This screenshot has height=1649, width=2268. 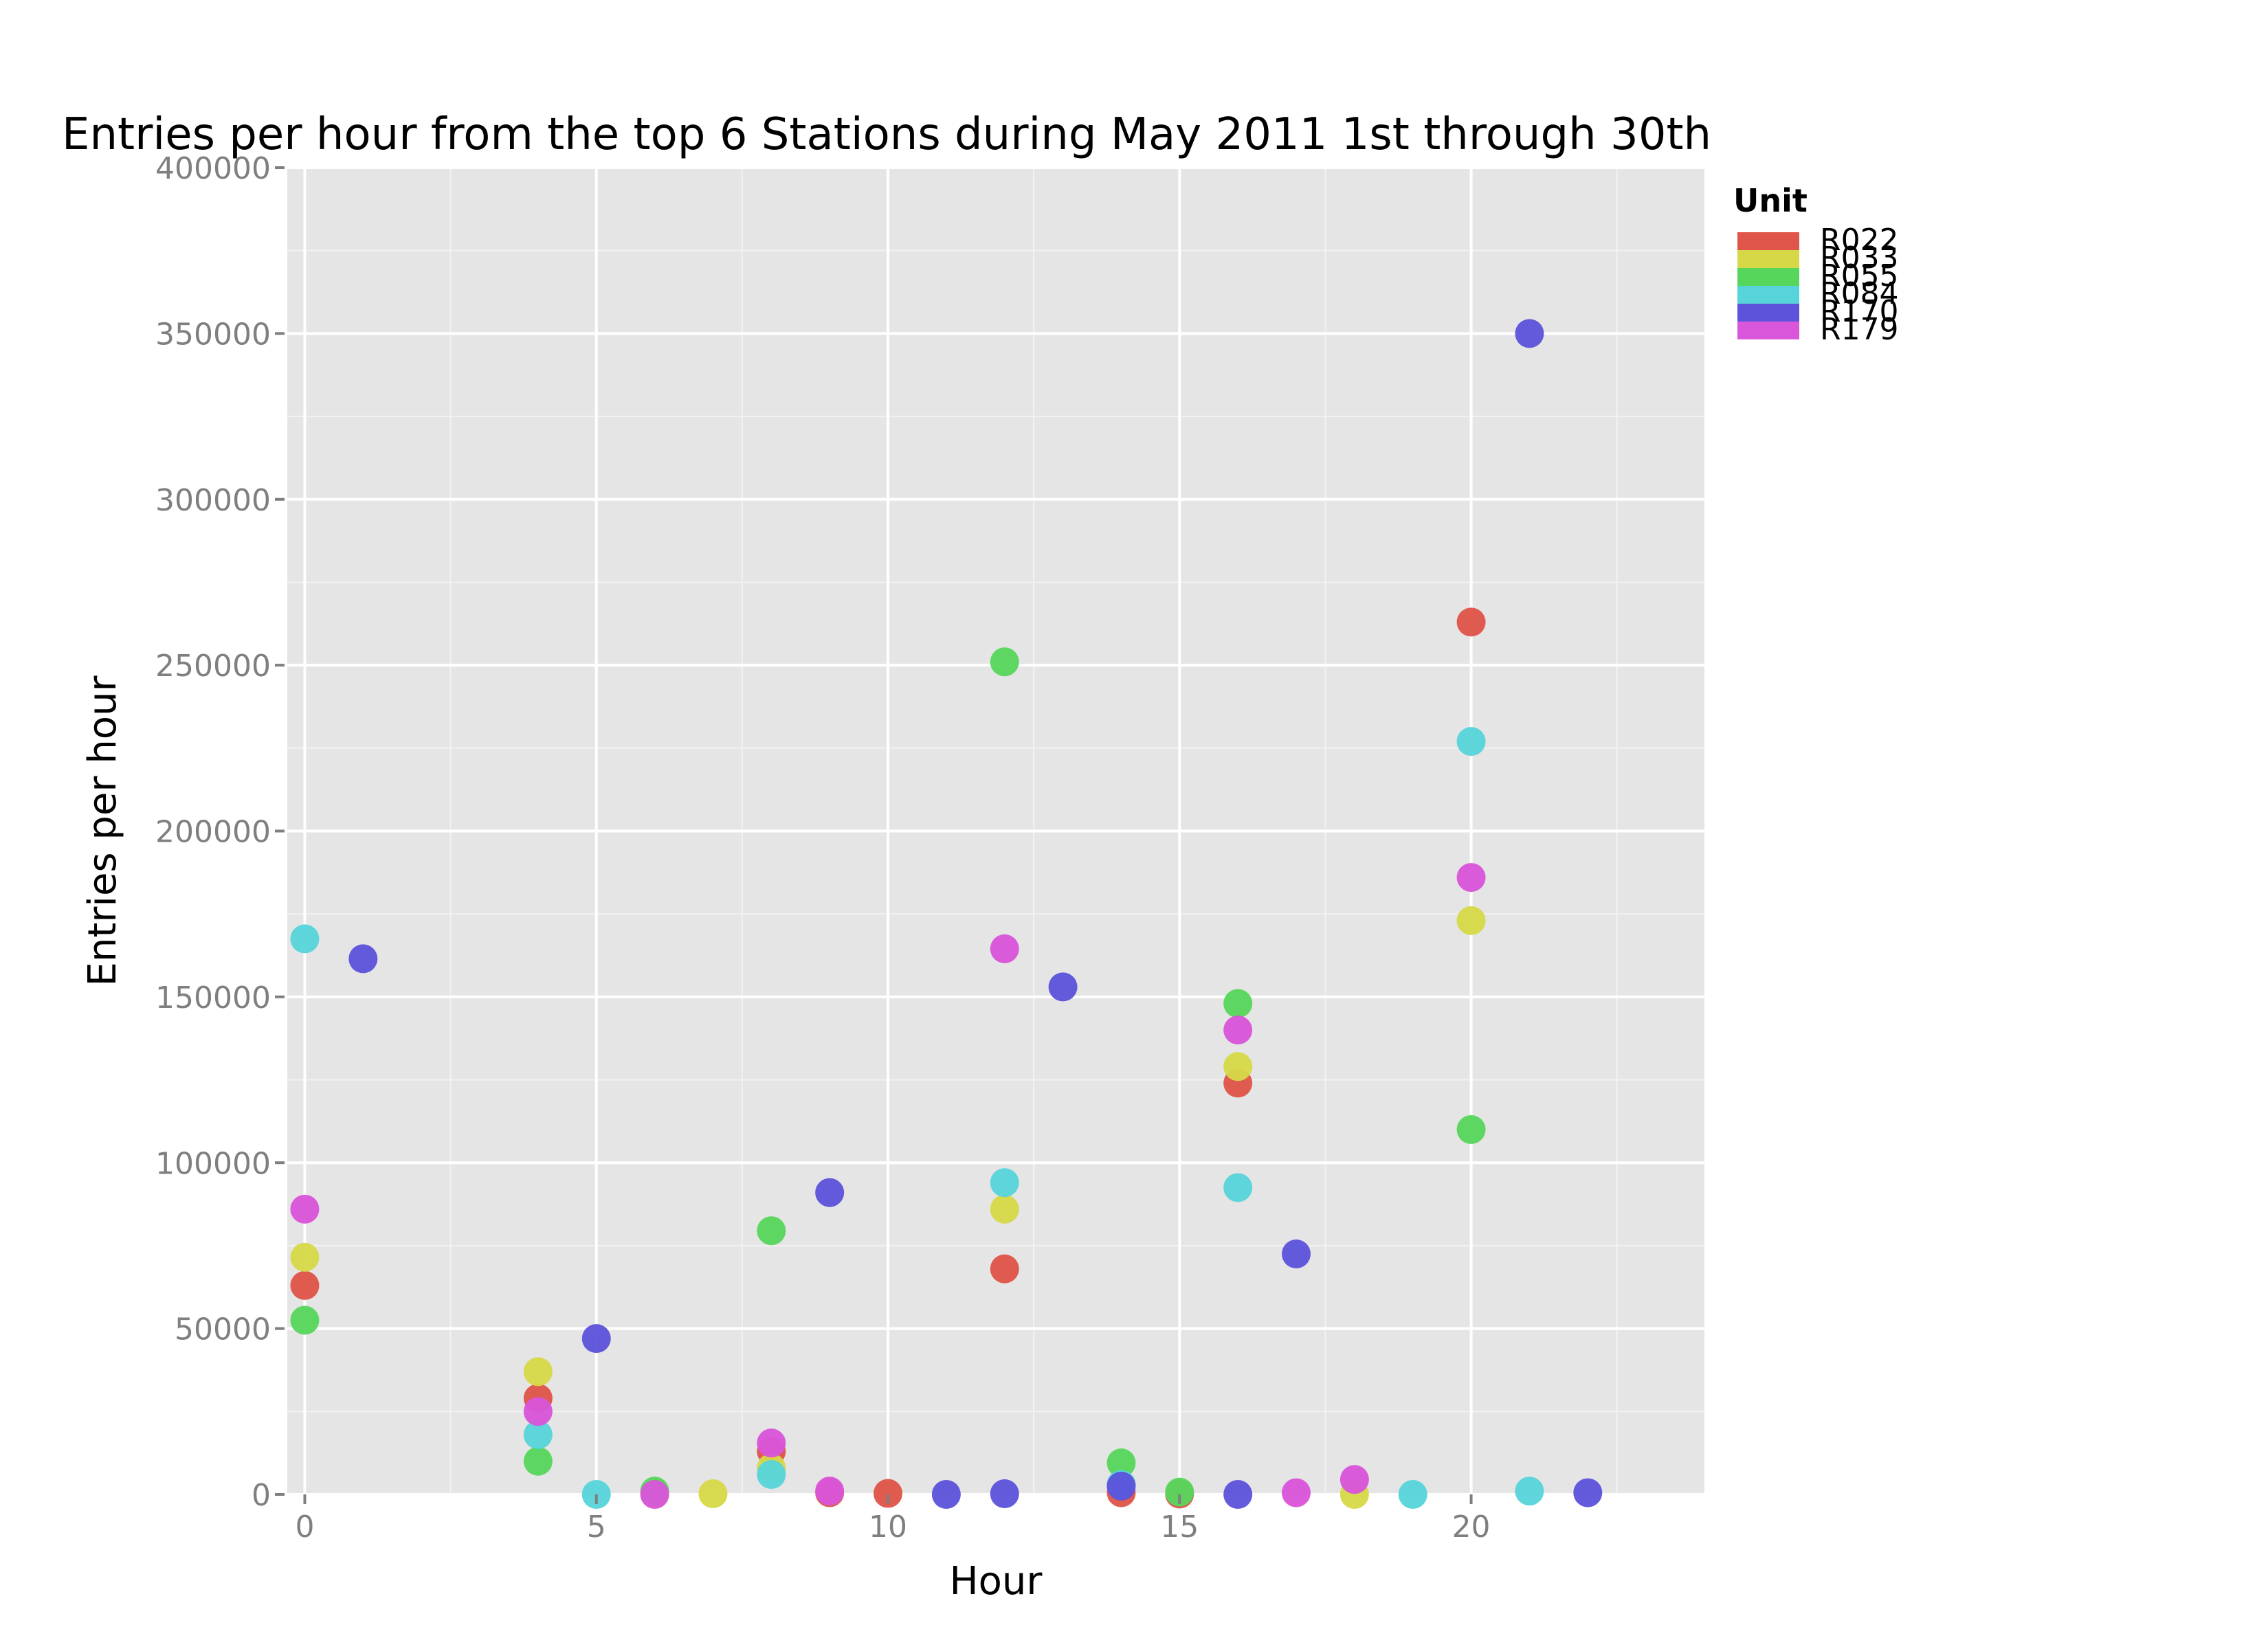 What do you see at coordinates (1859, 275) in the screenshot?
I see `legend-label: R055` at bounding box center [1859, 275].